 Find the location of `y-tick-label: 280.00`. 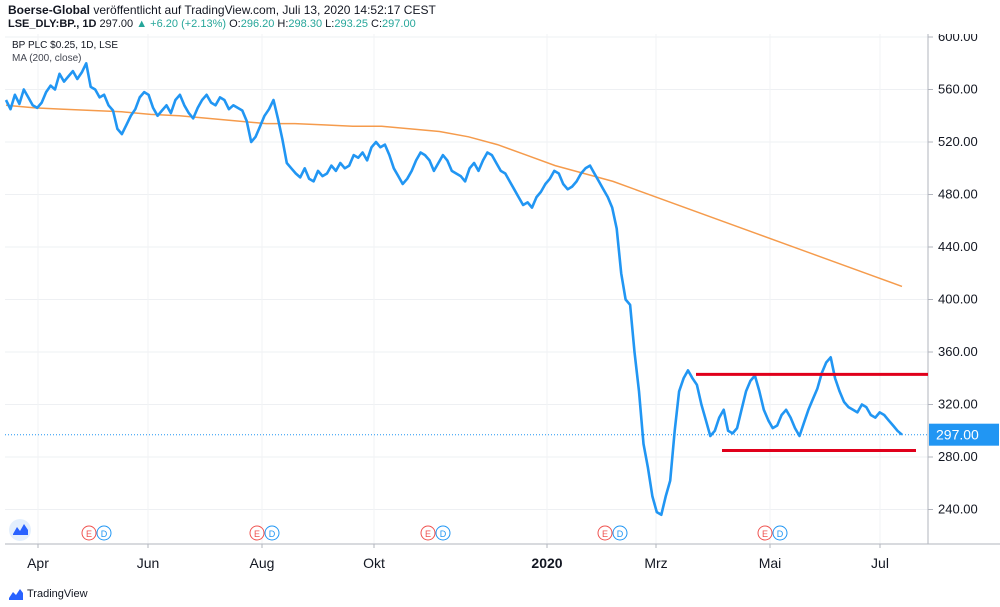

y-tick-label: 280.00 is located at coordinates (958, 456).